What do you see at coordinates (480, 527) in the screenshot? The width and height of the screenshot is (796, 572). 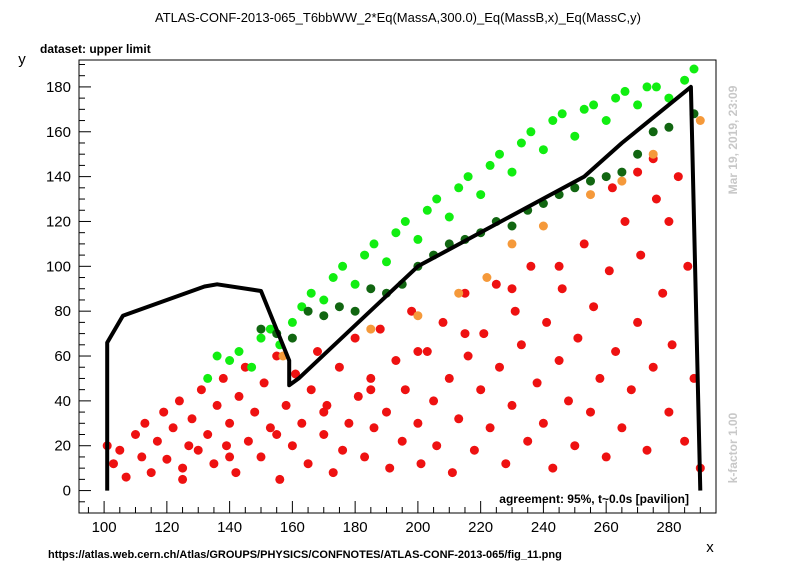 I see `x-tick-label: 220` at bounding box center [480, 527].